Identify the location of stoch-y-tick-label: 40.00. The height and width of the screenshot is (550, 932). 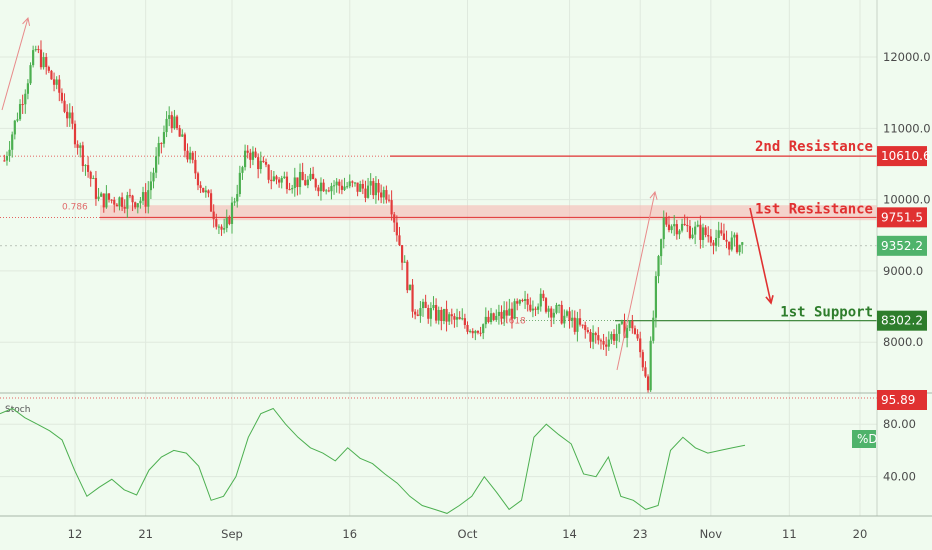
(899, 477).